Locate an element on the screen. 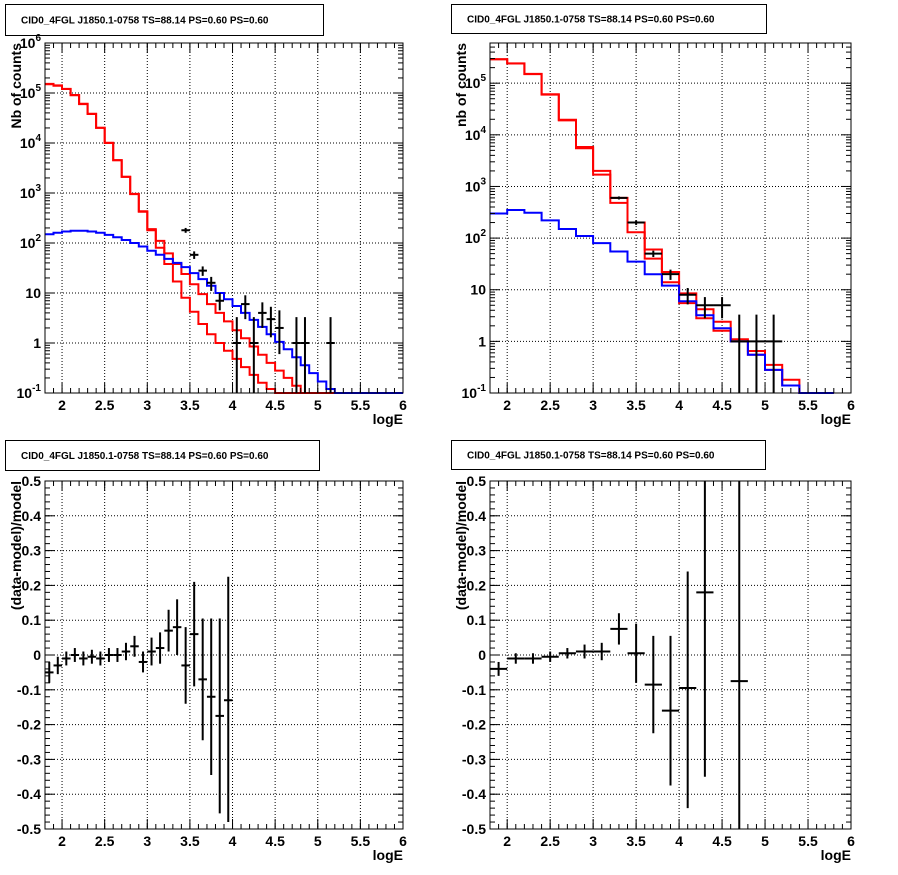 The height and width of the screenshot is (875, 898). y-tick-label: 0.5 is located at coordinates (32, 481).